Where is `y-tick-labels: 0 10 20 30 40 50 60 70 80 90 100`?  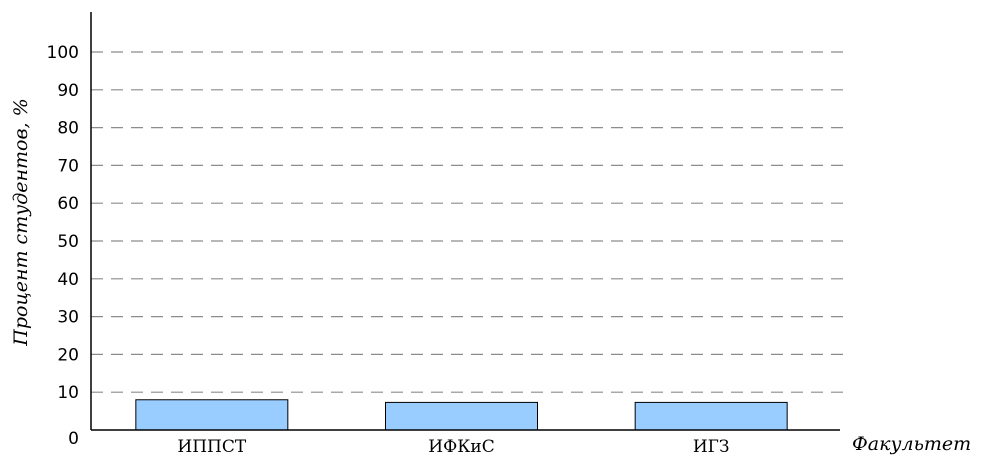
y-tick-labels: 0 10 20 30 40 50 60 70 80 90 100 is located at coordinates (63, 246).